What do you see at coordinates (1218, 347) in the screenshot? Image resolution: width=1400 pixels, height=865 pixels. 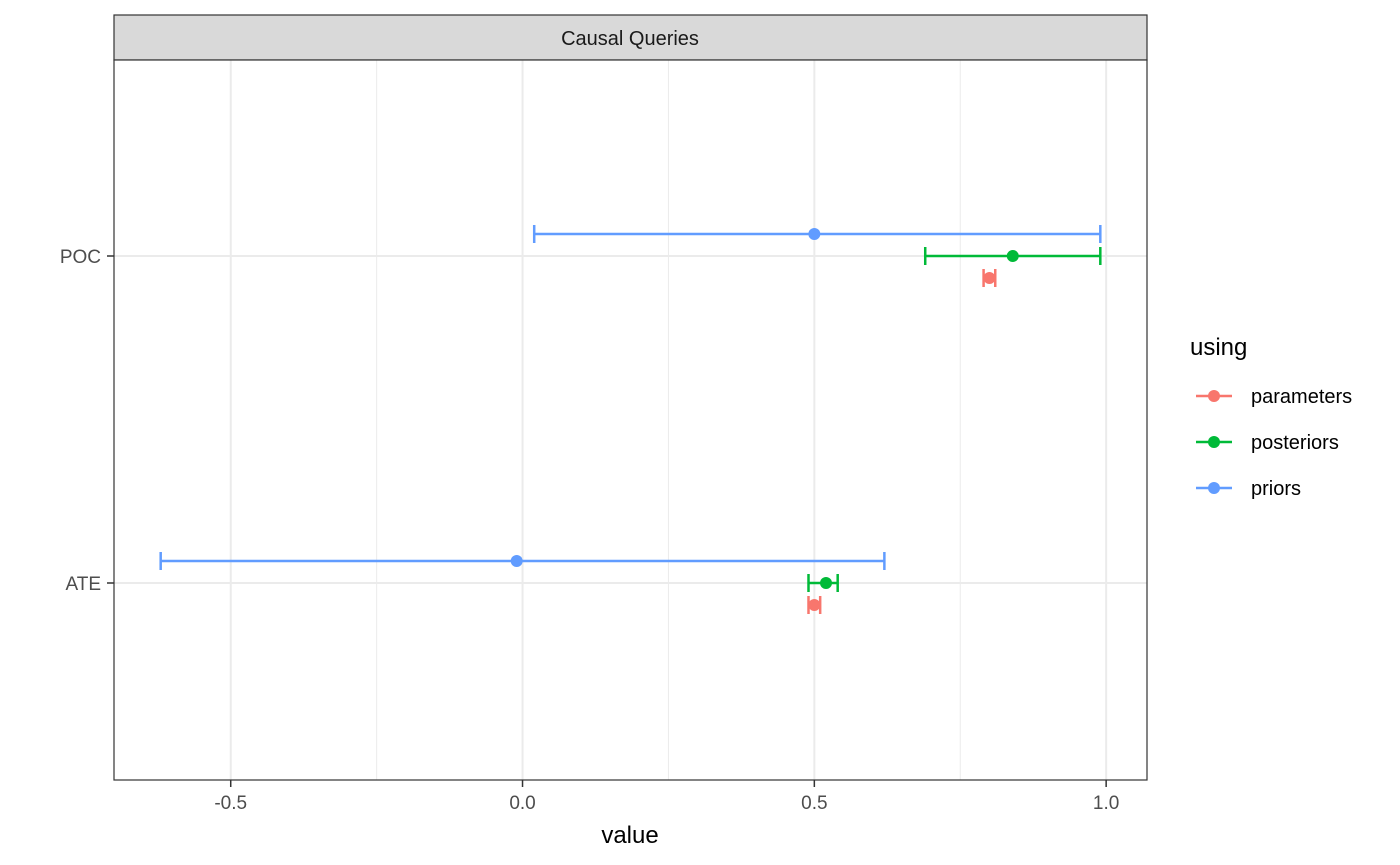 I see `legend-title: using` at bounding box center [1218, 347].